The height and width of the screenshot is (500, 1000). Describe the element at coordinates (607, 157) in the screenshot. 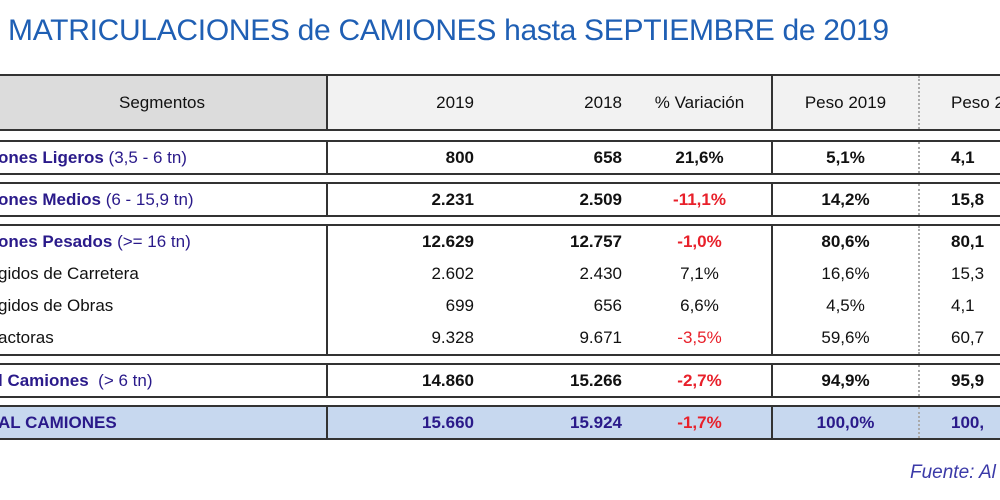

I see `value-2018: 658` at that location.